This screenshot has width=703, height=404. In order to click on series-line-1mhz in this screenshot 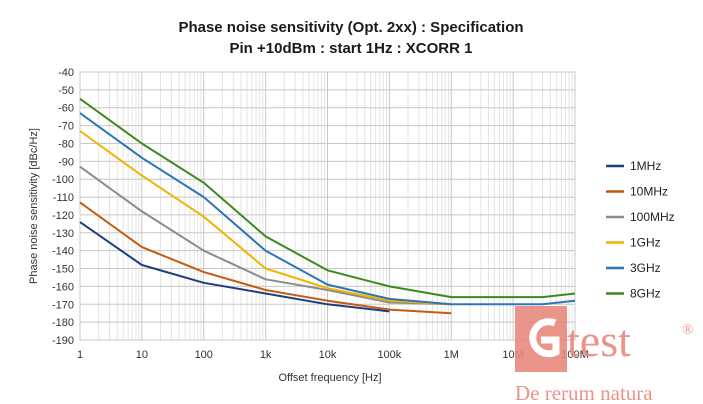, I will do `click(234, 267)`.